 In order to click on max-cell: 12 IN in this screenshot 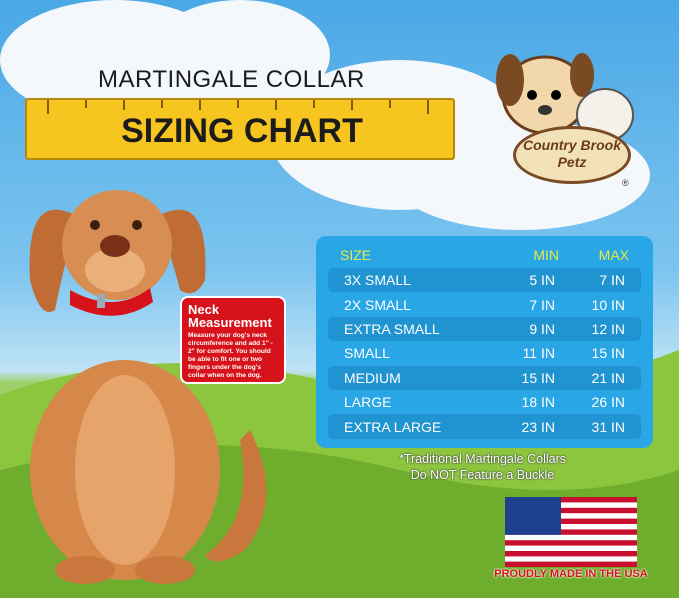, I will do `click(608, 328)`.